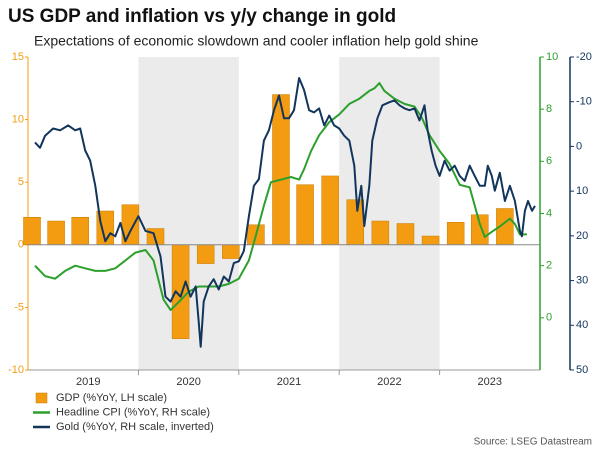 The image size is (600, 450). I want to click on y-tick-label: 10, so click(18, 120).